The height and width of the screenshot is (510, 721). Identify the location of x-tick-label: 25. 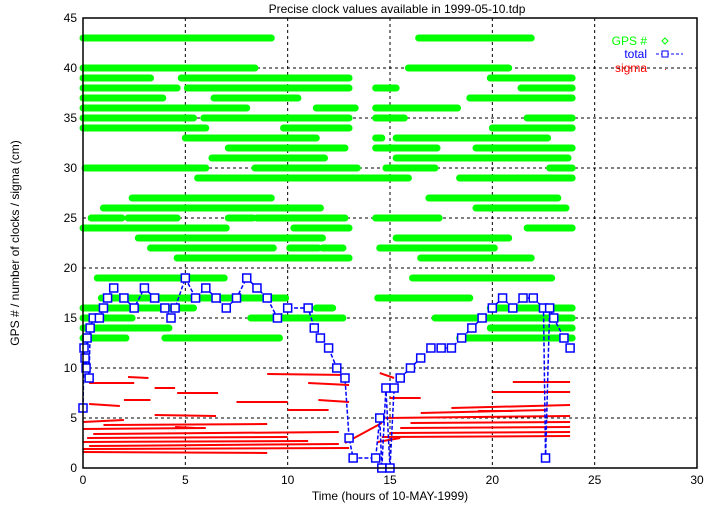
(595, 480).